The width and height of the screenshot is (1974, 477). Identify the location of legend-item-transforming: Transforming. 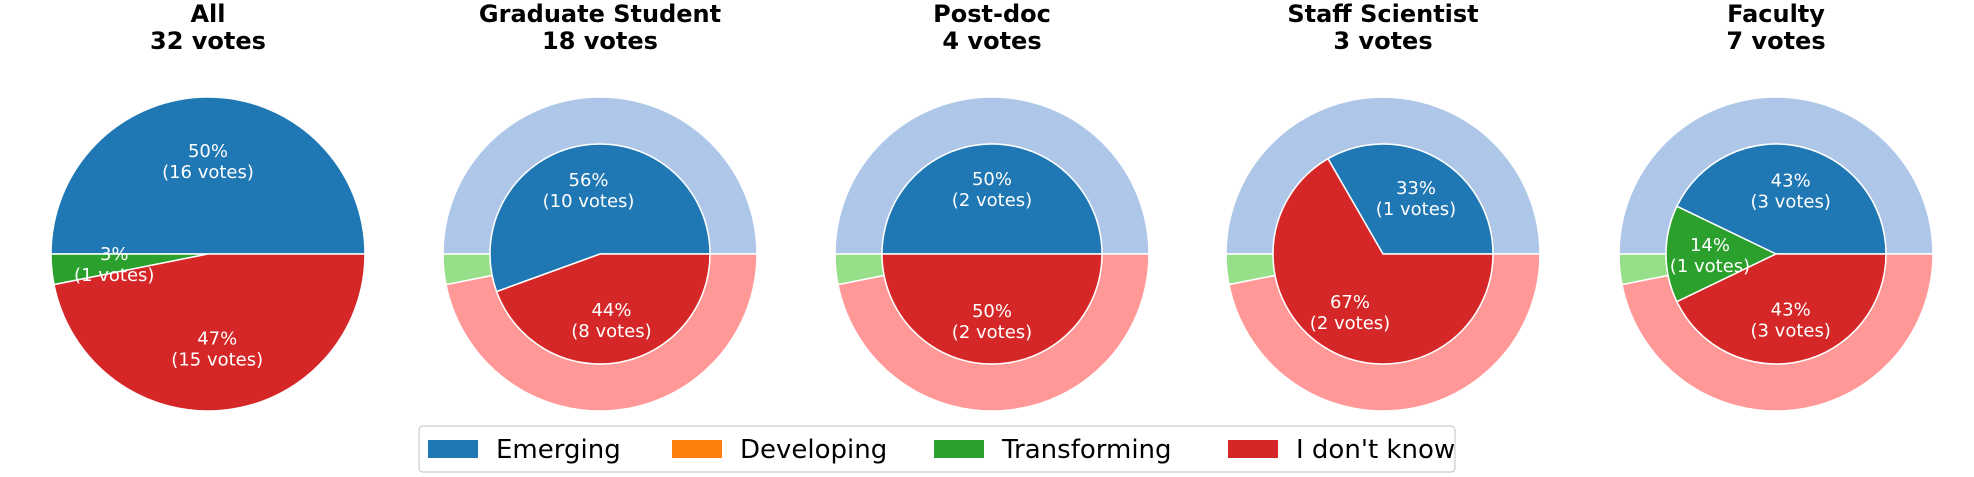
(1053, 450).